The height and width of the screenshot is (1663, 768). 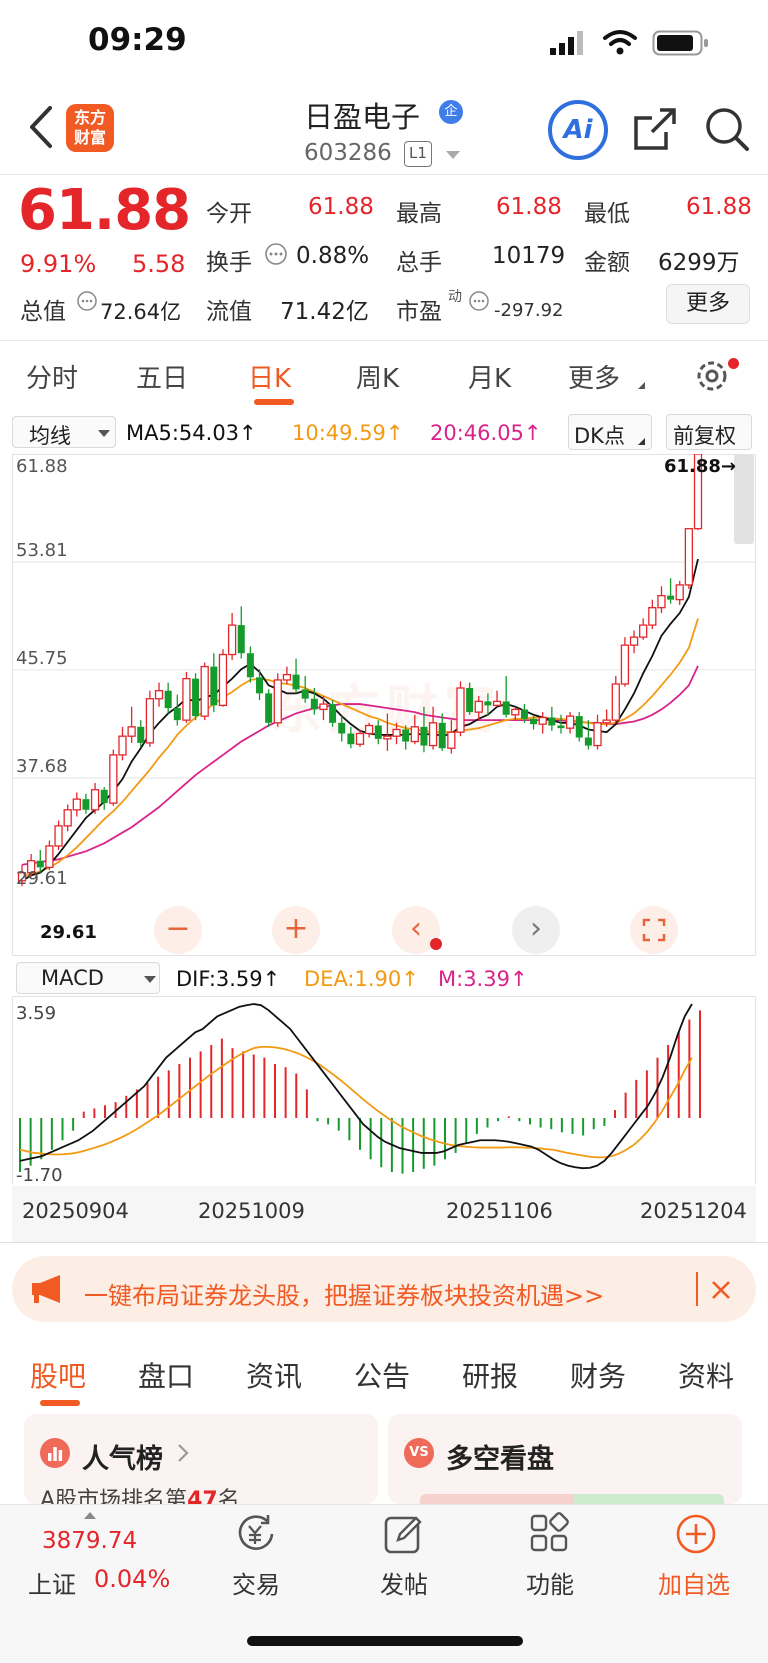 What do you see at coordinates (42, 127) in the screenshot?
I see `back-icon` at bounding box center [42, 127].